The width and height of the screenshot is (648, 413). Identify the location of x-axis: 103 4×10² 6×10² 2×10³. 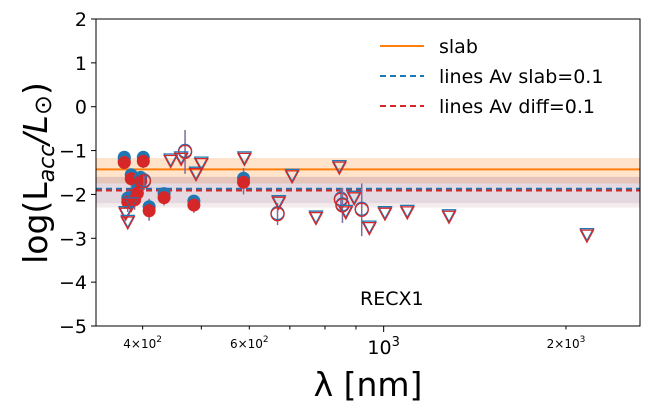
(354, 342).